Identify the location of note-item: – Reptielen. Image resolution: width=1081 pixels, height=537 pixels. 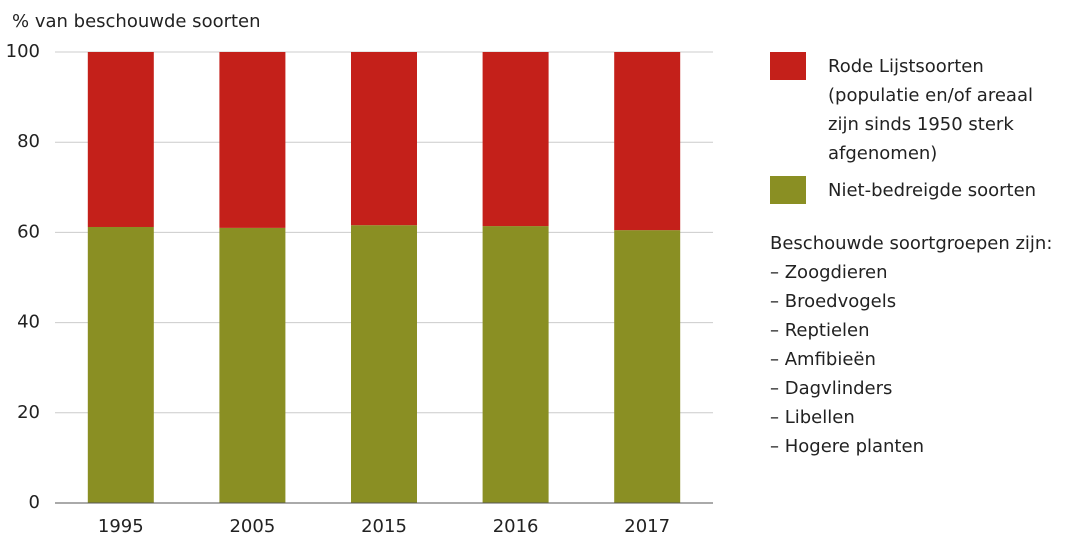
(820, 330).